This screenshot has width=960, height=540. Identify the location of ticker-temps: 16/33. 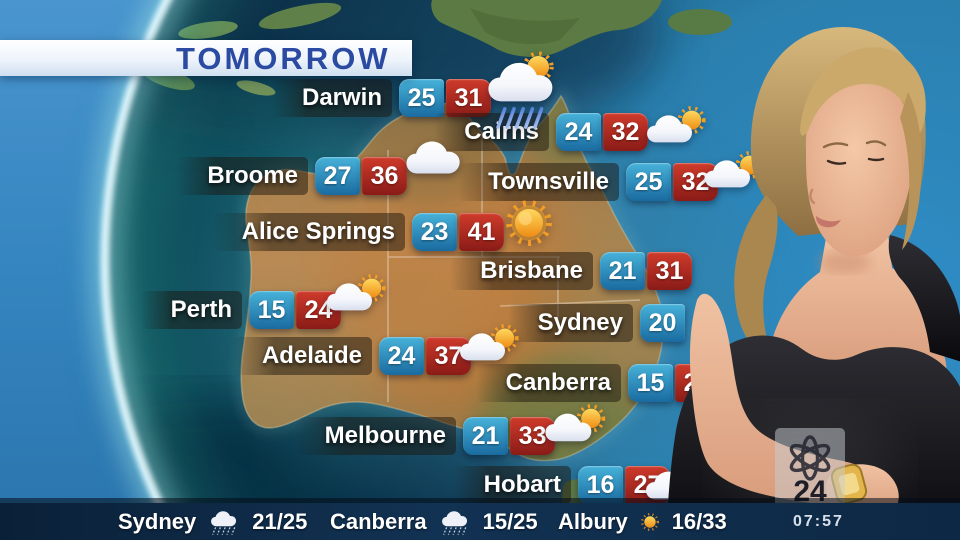
(699, 521).